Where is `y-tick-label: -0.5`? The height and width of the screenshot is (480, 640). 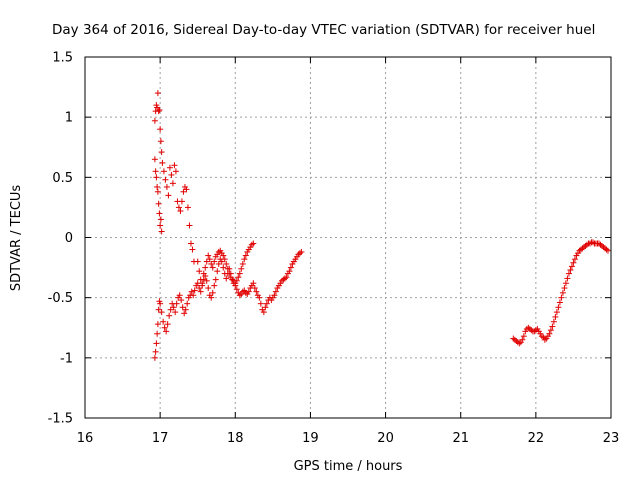
y-tick-label: -0.5 is located at coordinates (60, 298).